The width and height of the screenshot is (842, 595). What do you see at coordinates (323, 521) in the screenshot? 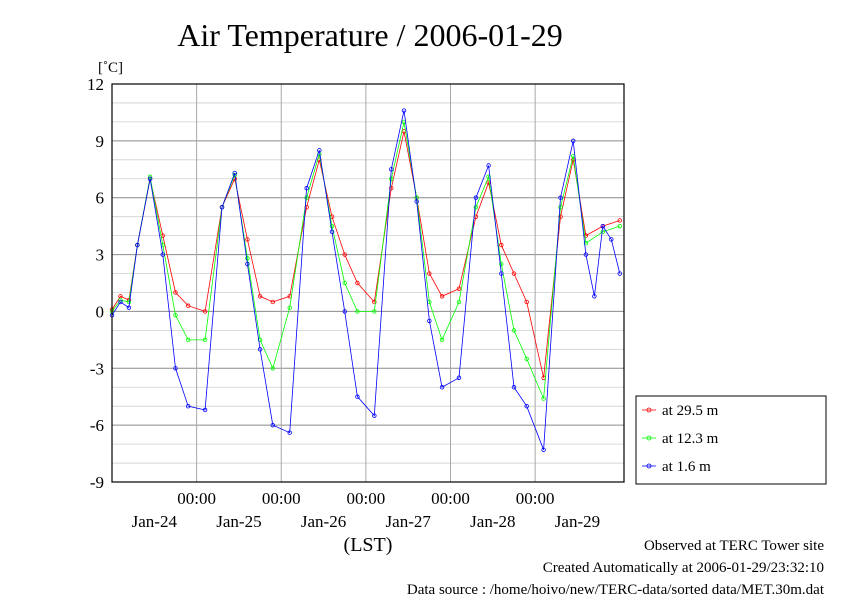
I see `x-date-label: Jan-26` at bounding box center [323, 521].